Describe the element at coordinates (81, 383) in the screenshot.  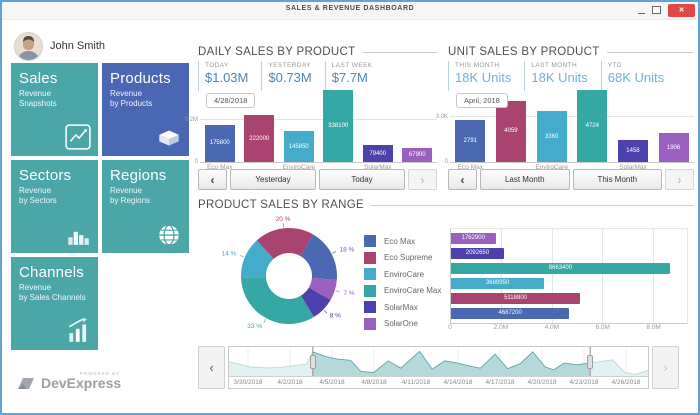
I see `brand-name: DevExpress` at that location.